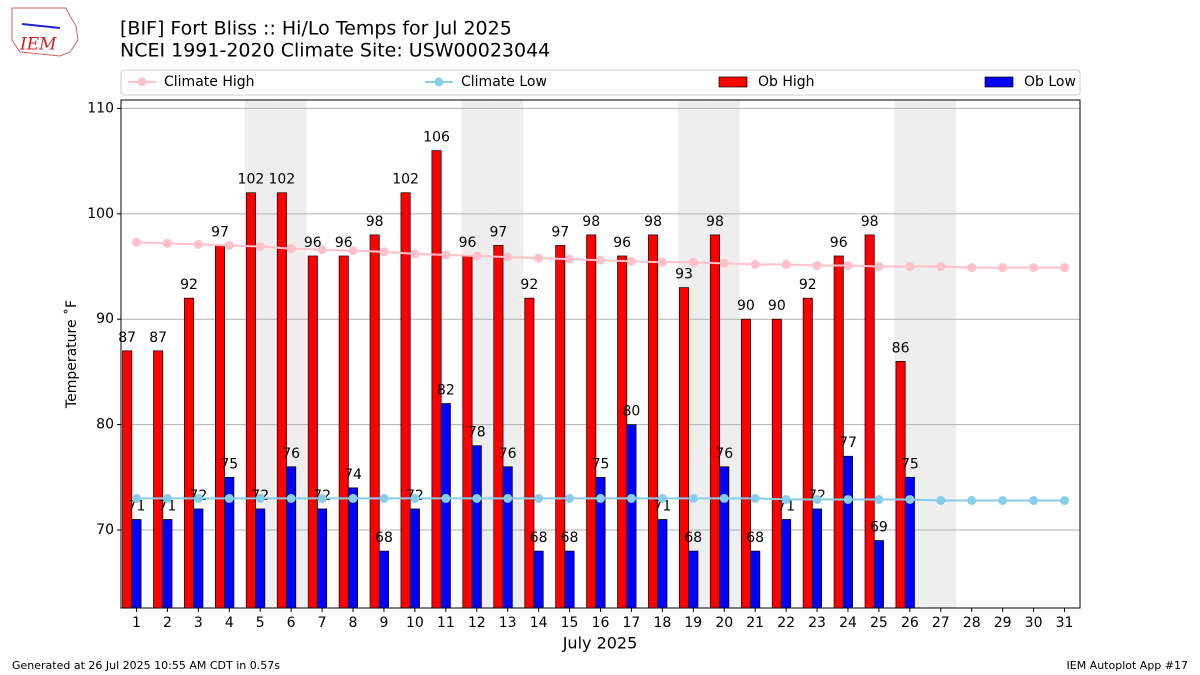 The height and width of the screenshot is (675, 1200). Describe the element at coordinates (291, 454) in the screenshot. I see `data-label: 76` at that location.